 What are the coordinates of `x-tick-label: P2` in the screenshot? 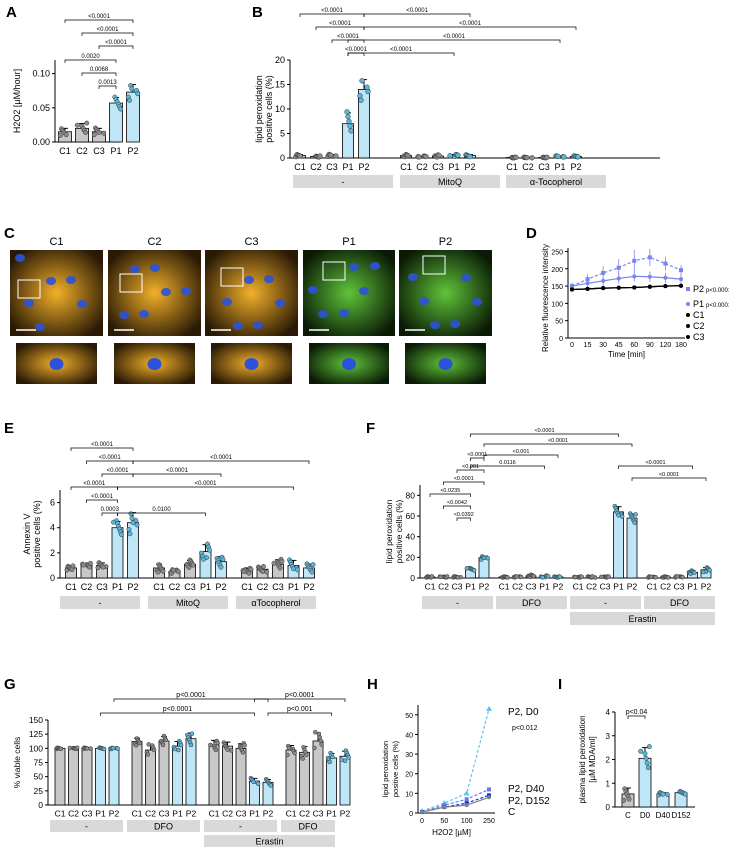 It's located at (363, 167).